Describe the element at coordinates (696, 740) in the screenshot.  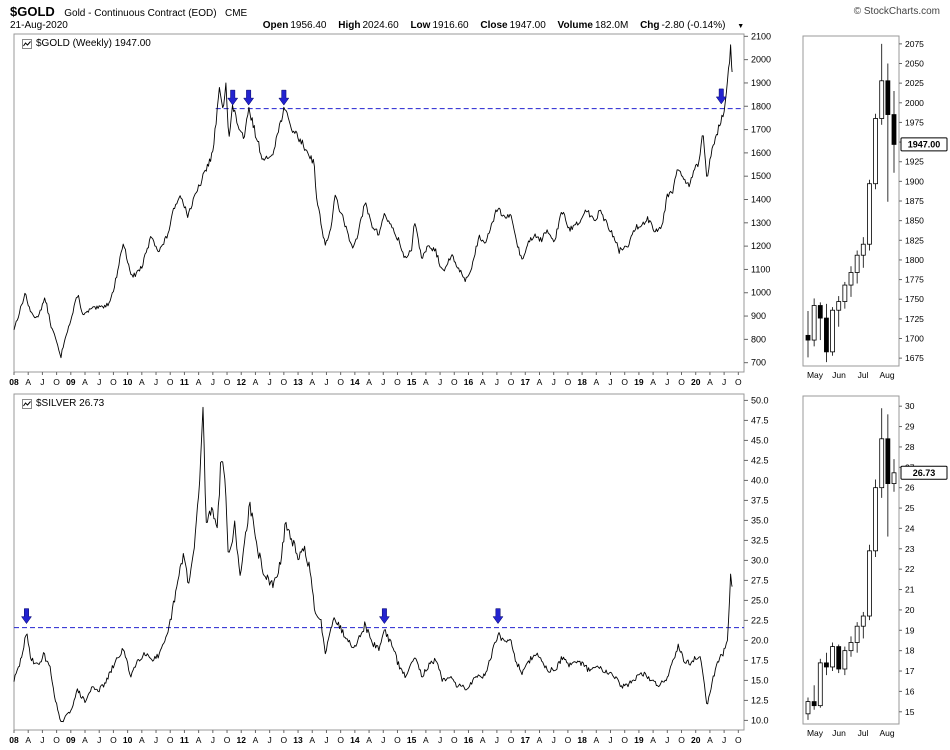
I see `axis-label: 20` at that location.